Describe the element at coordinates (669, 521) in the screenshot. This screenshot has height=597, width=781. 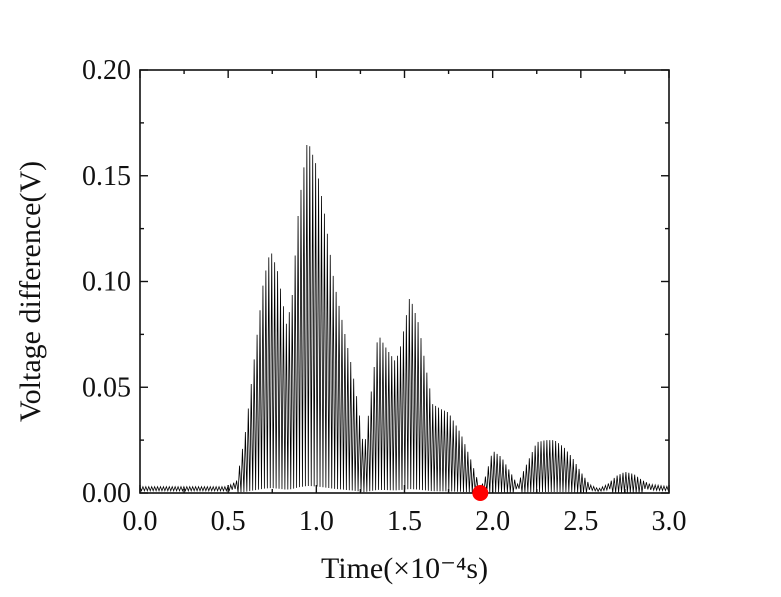
I see `x-tick-label: 3.0` at that location.